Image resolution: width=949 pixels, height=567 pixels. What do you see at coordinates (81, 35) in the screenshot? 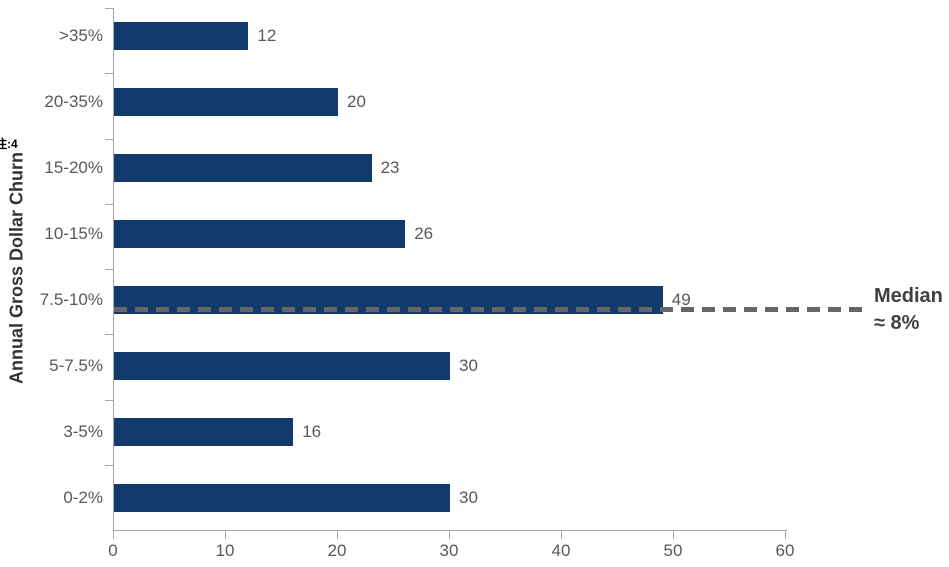
I see `category-label: >35%` at bounding box center [81, 35].